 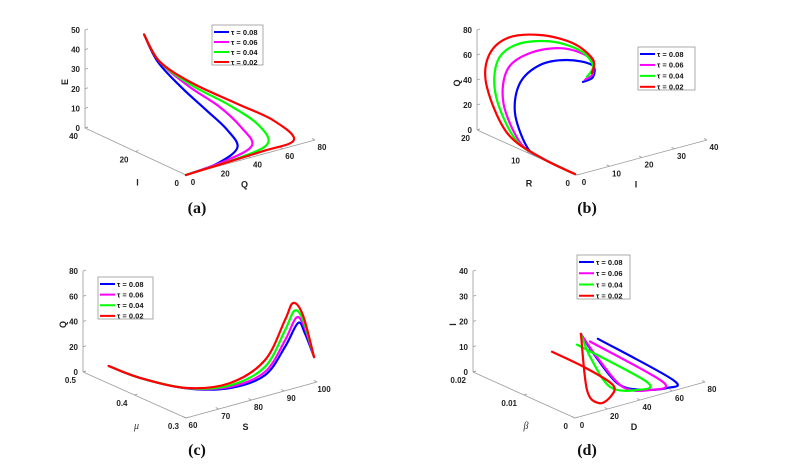 What do you see at coordinates (467, 55) in the screenshot?
I see `vertical-axis-tick-label: 60` at bounding box center [467, 55].